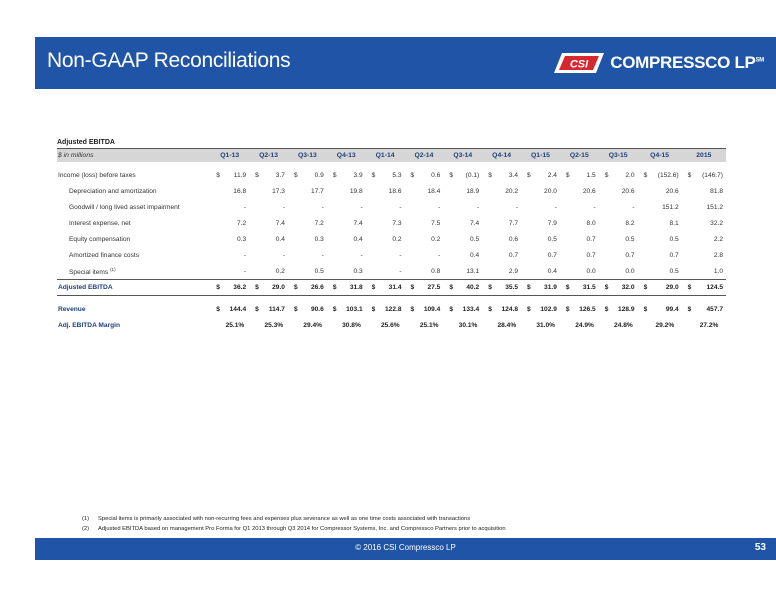 This screenshot has width=776, height=600. I want to click on table-cell: 90.6, so click(317, 309).